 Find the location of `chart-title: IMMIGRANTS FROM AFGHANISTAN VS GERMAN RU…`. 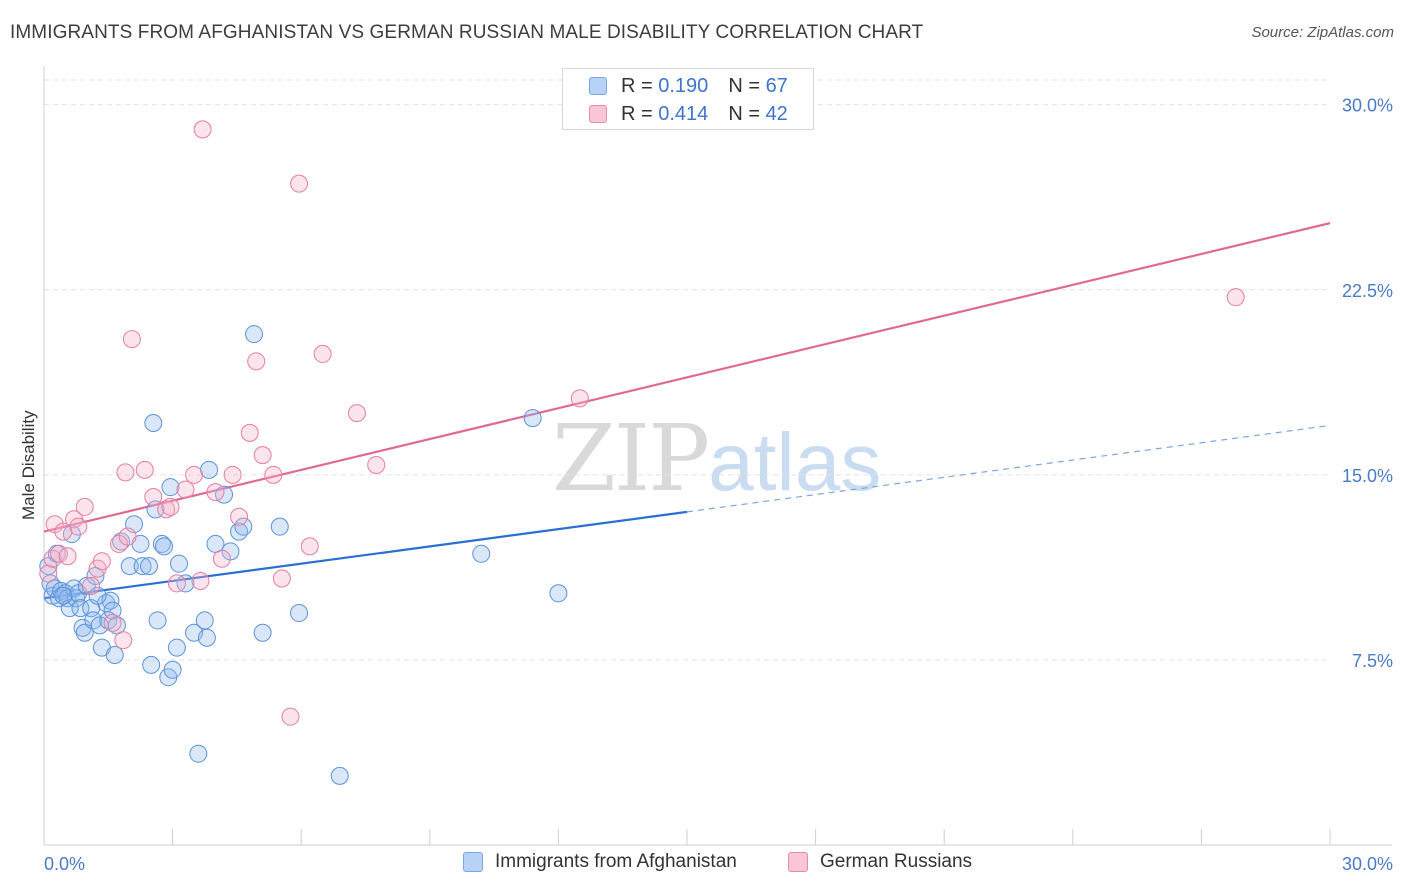

chart-title: IMMIGRANTS FROM AFGHANISTAN VS GERMAN RU… is located at coordinates (467, 32).